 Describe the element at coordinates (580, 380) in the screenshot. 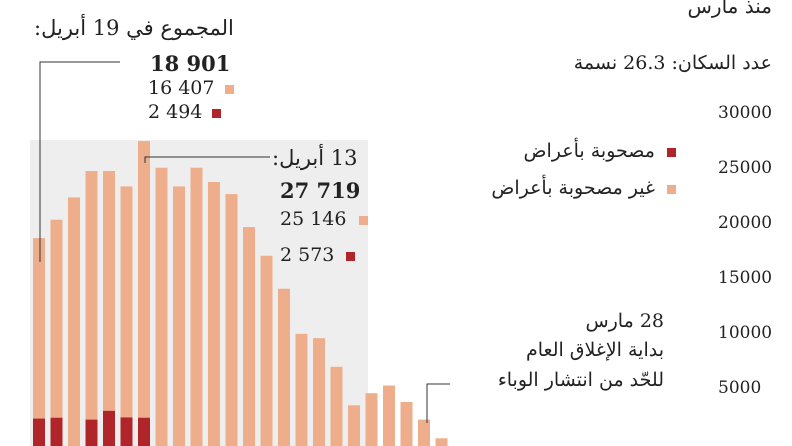

I see `lockdown-desc-line2: للحّد من انتشار الوباء` at that location.